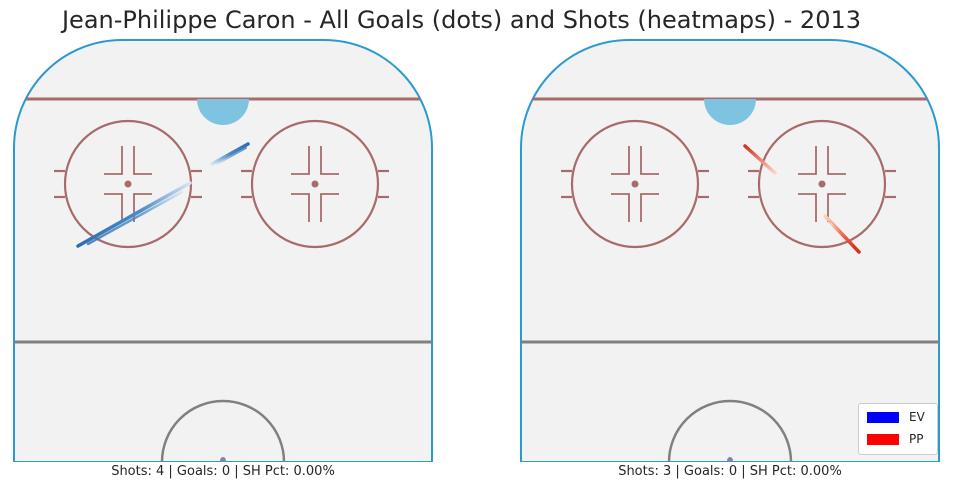 The image size is (953, 493). I want to click on pp-shot-heatmap, so click(802, 199).